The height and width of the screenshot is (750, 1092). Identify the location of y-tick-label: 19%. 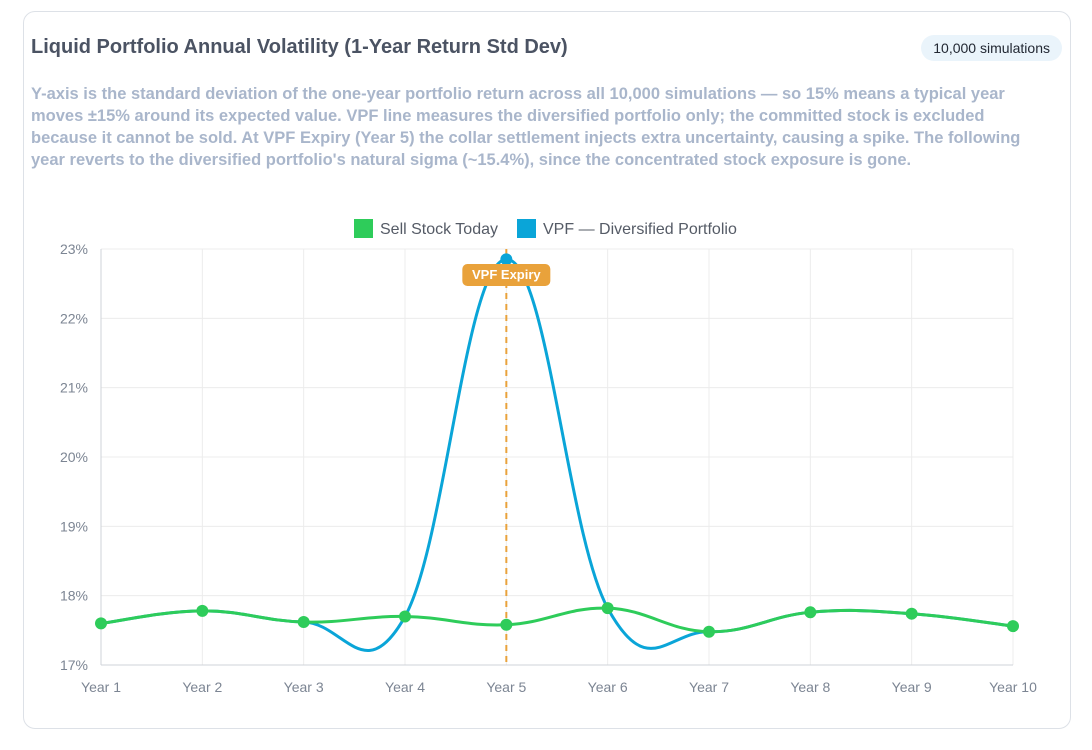
(74, 526).